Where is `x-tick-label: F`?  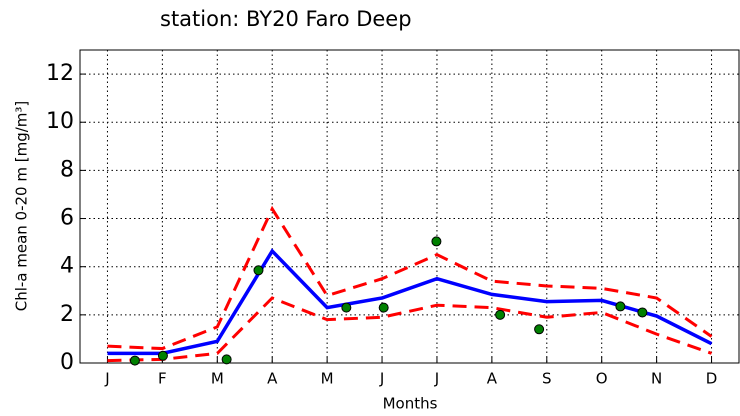 x-tick-label: F is located at coordinates (162, 379).